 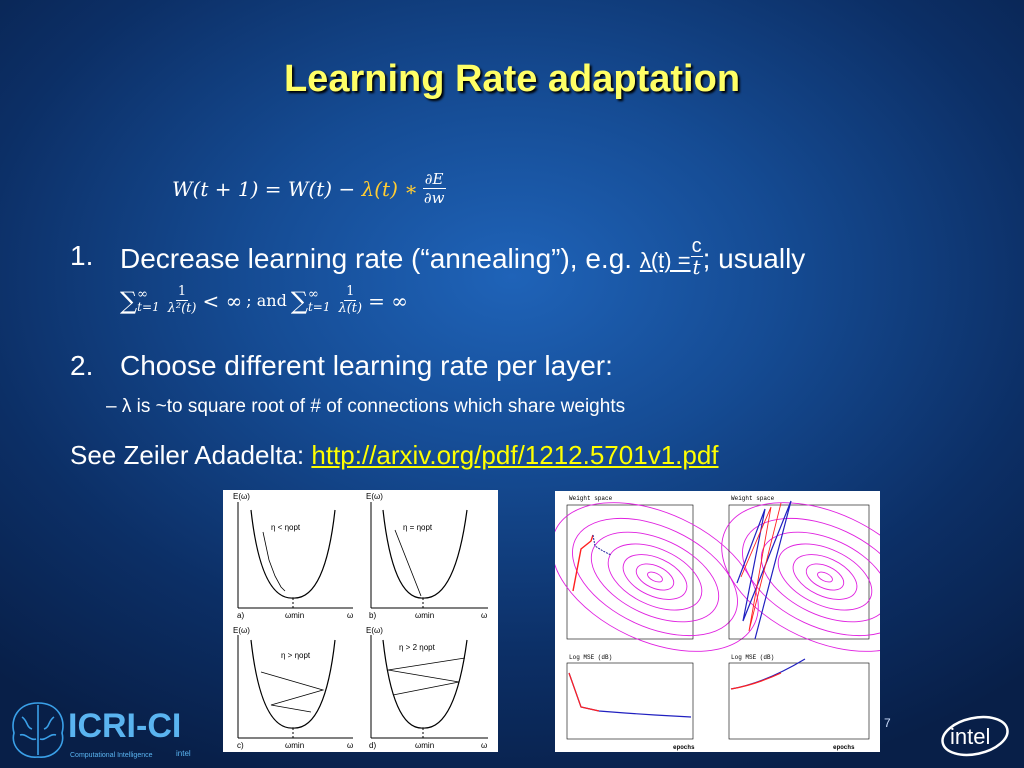 I want to click on formula-lhs: W(t + 1) =, so click(x=227, y=188).